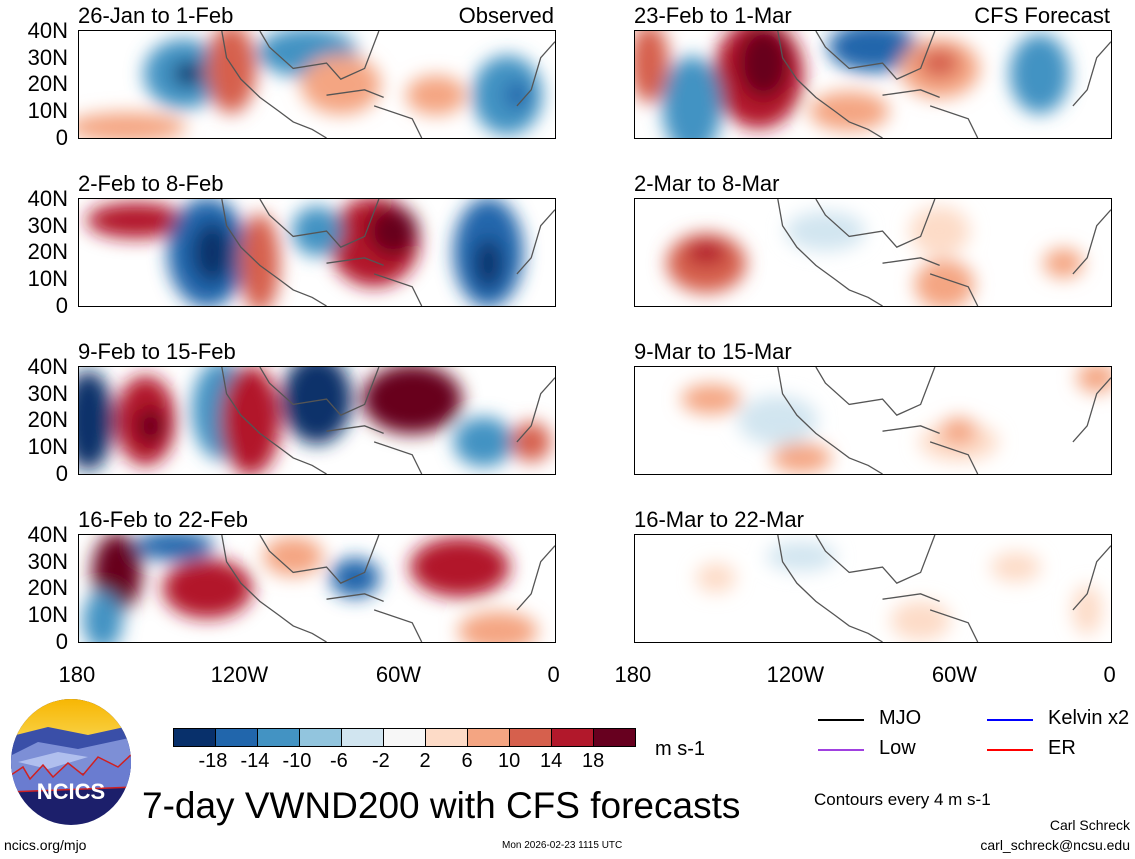 The height and width of the screenshot is (859, 1135). What do you see at coordinates (680, 749) in the screenshot?
I see `colorbar-units: m s-1` at bounding box center [680, 749].